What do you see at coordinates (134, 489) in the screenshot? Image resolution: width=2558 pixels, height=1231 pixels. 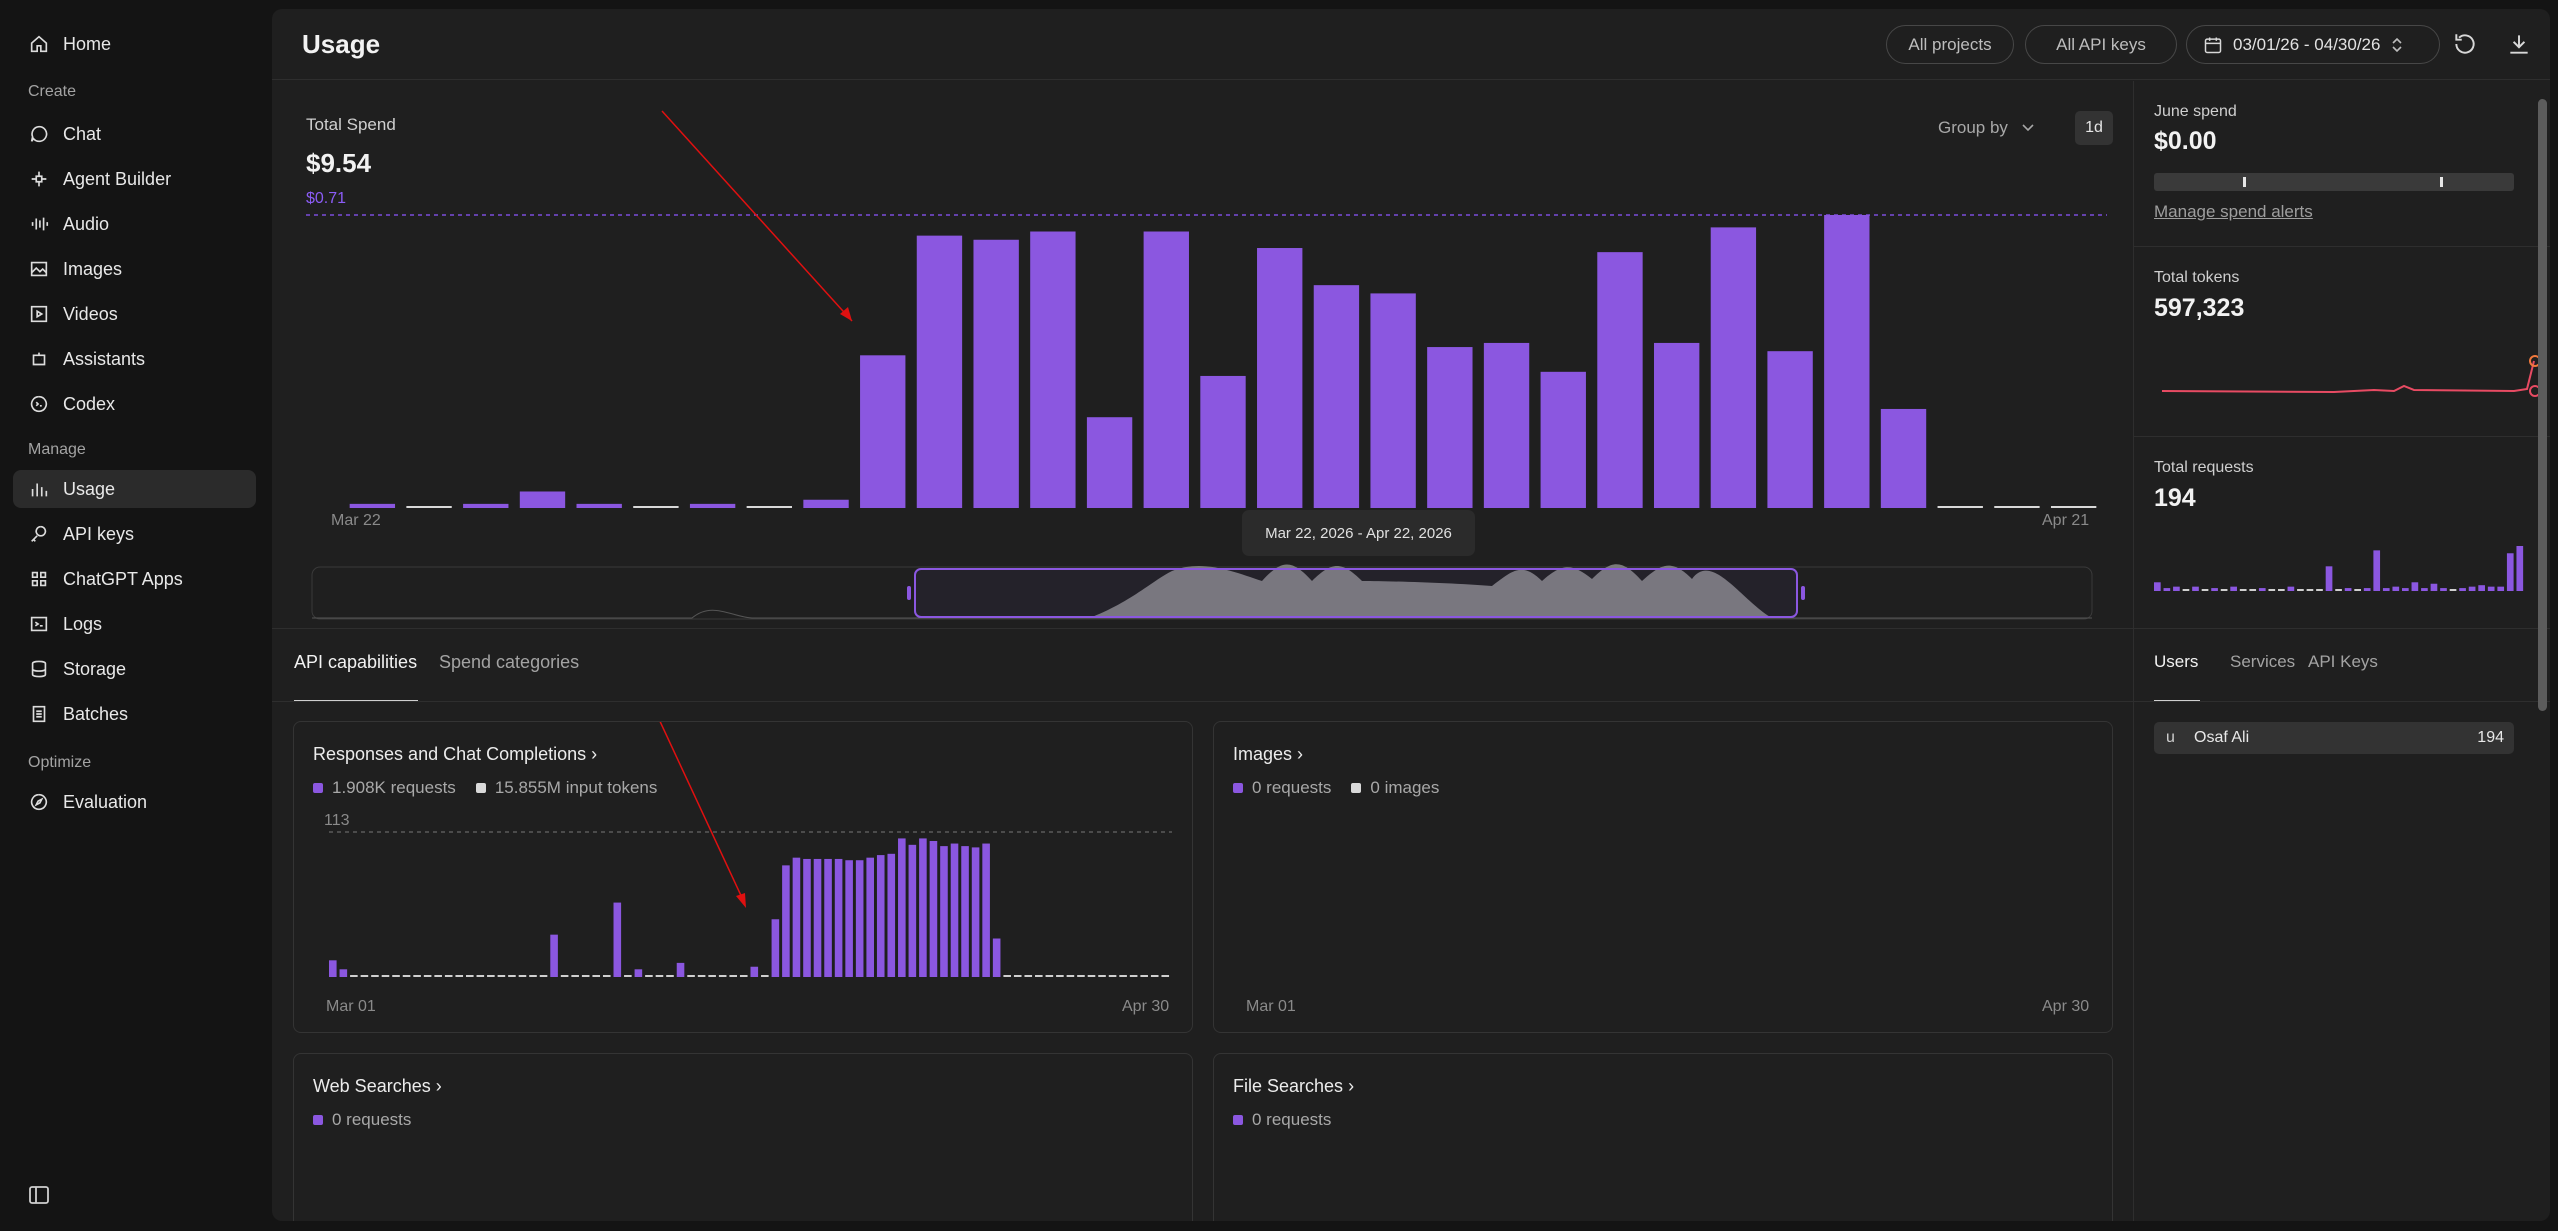 I see `sidebar-item-usage: Usage` at bounding box center [134, 489].